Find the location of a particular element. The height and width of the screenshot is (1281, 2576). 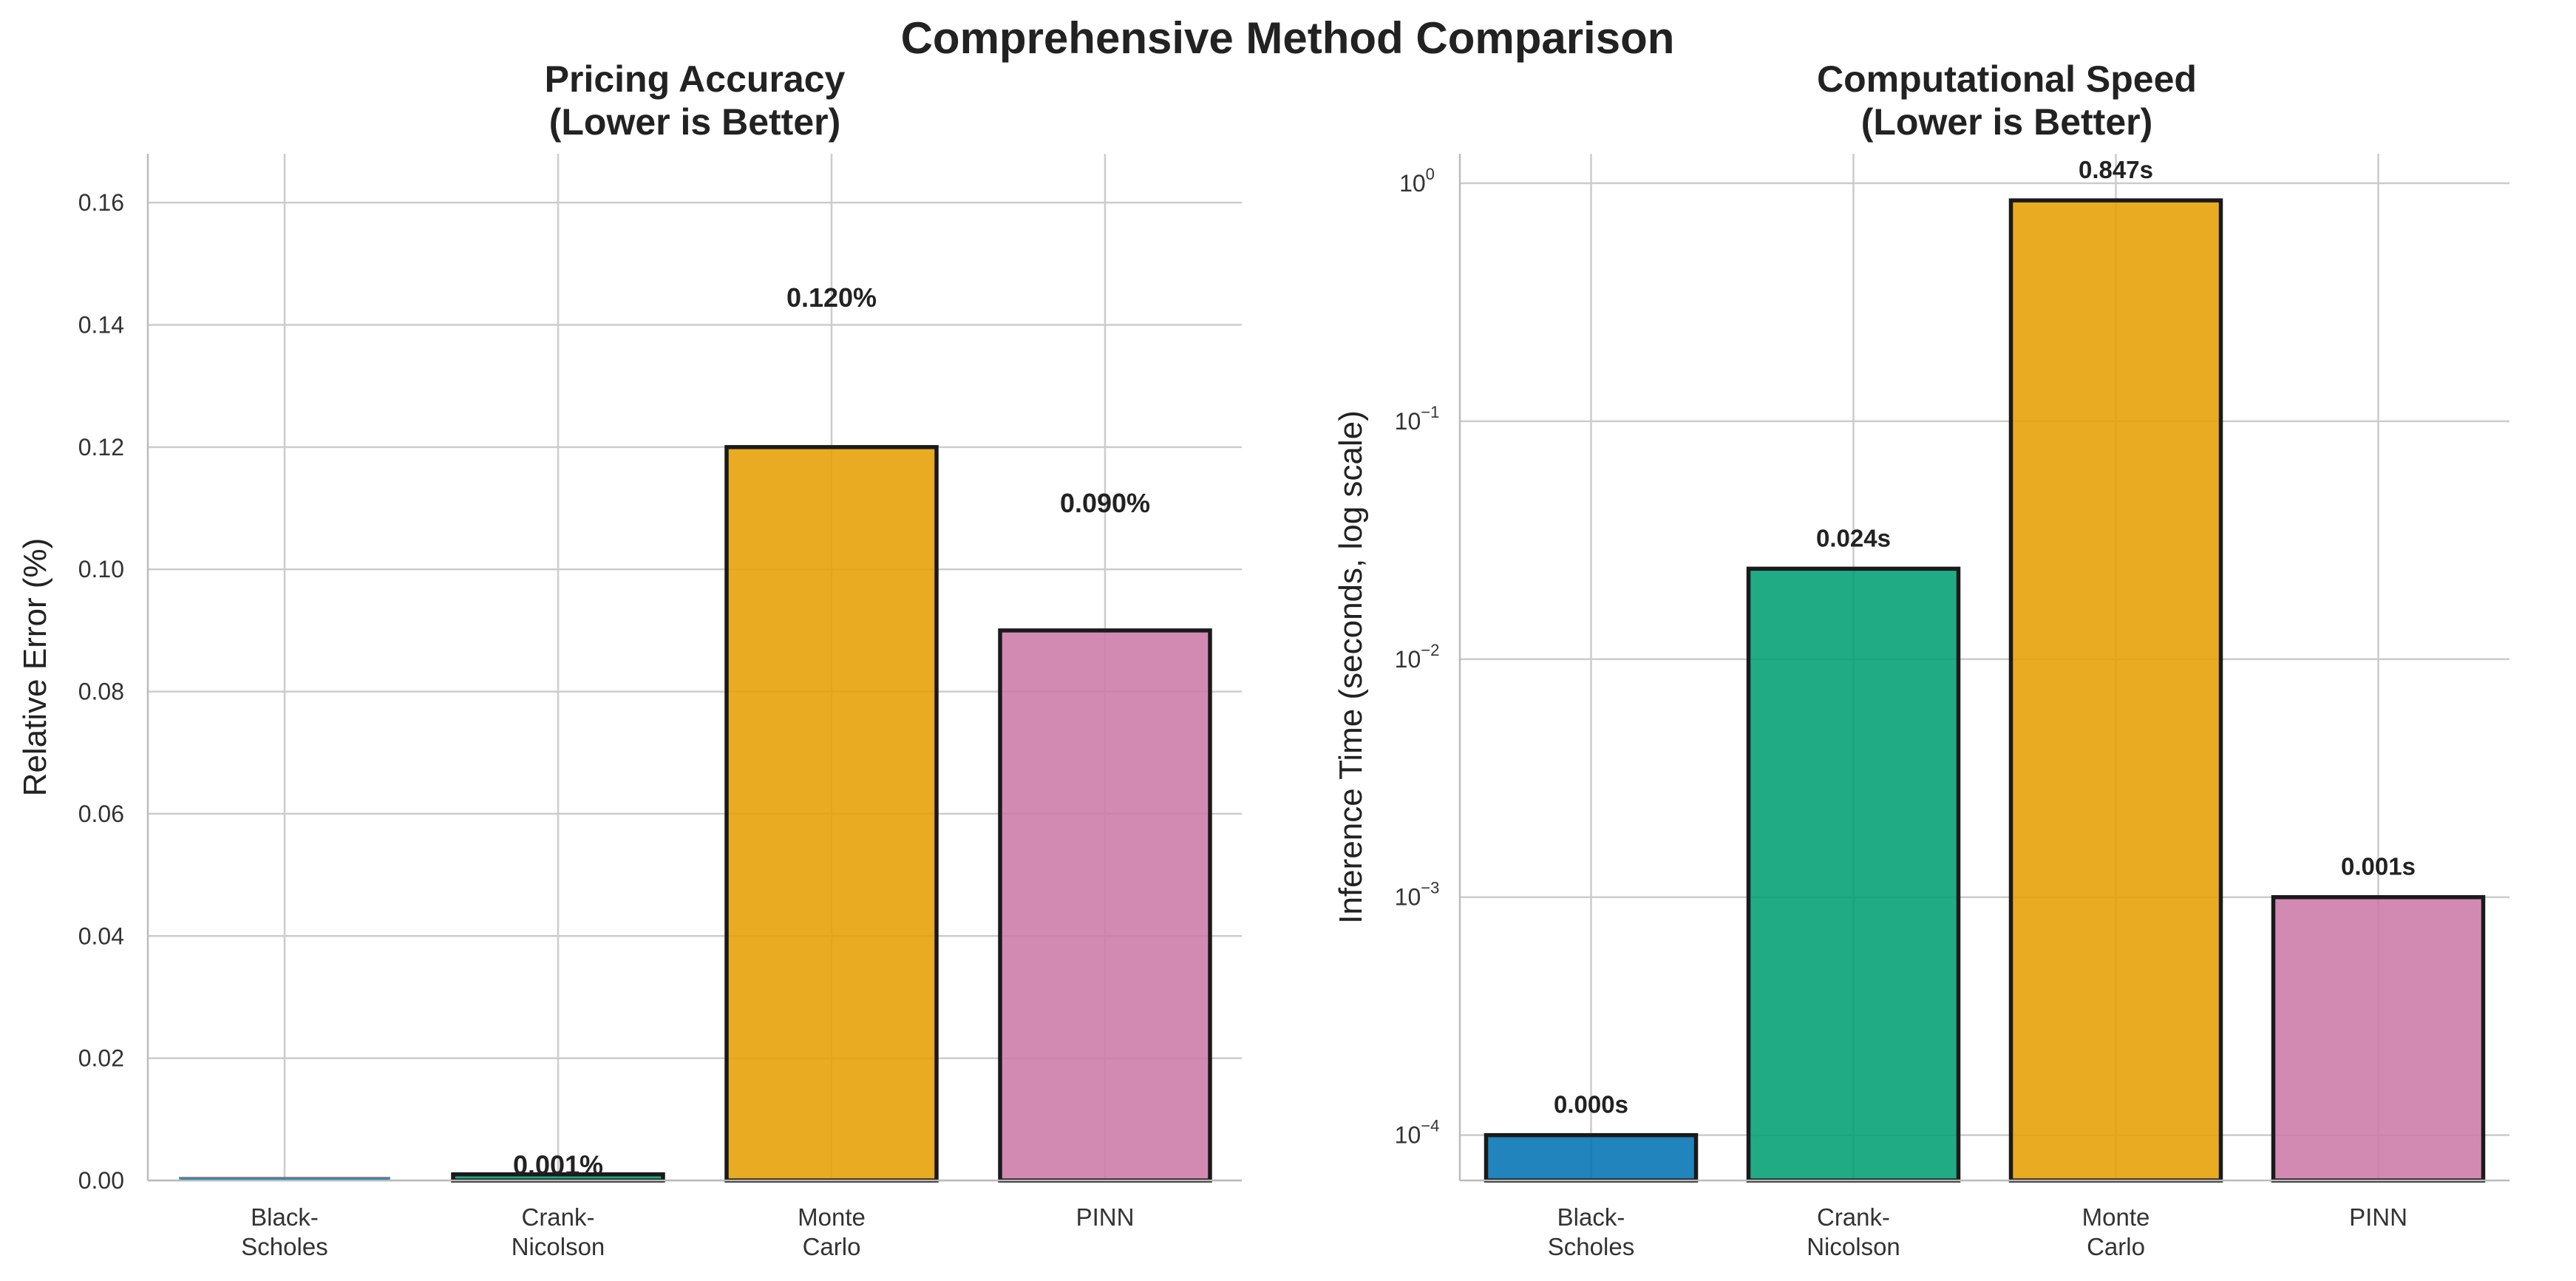

data-label: 0.024s is located at coordinates (1853, 537).